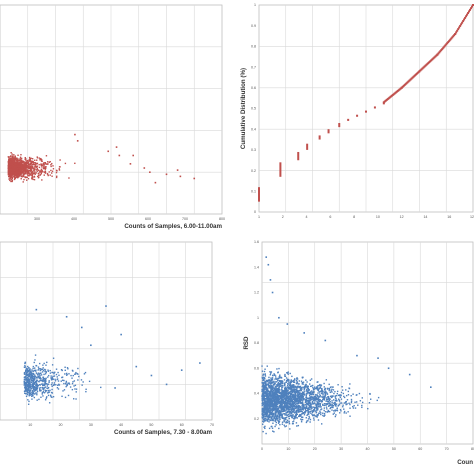 The width and height of the screenshot is (474, 474). Describe the element at coordinates (368, 449) in the screenshot. I see `x-tick-label: 40` at that location.